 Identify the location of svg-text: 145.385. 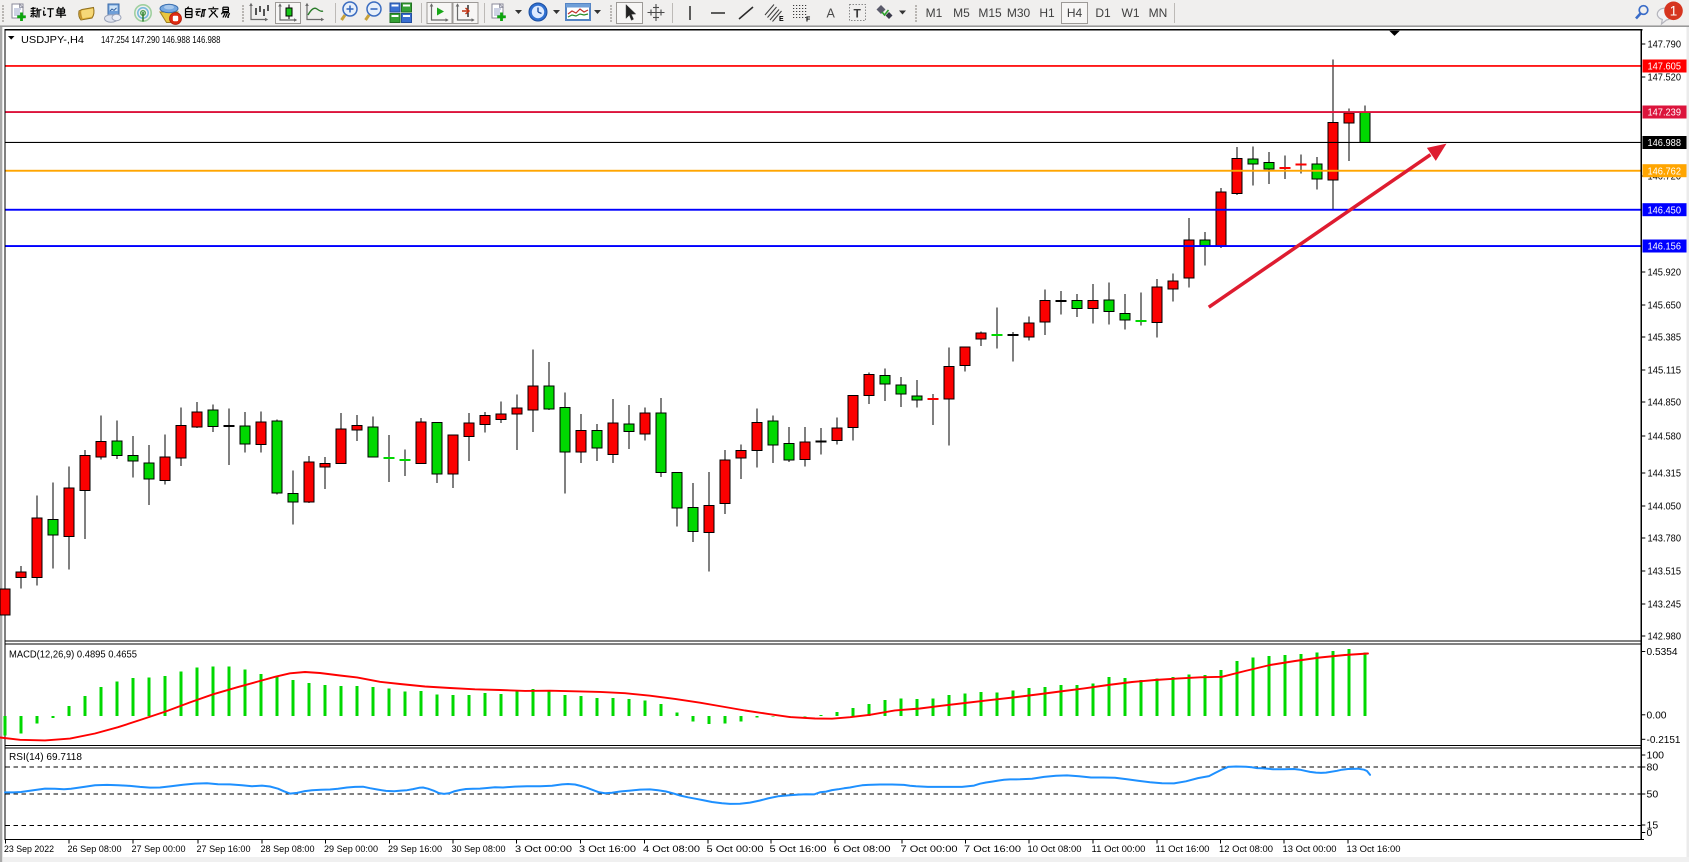
(1665, 338).